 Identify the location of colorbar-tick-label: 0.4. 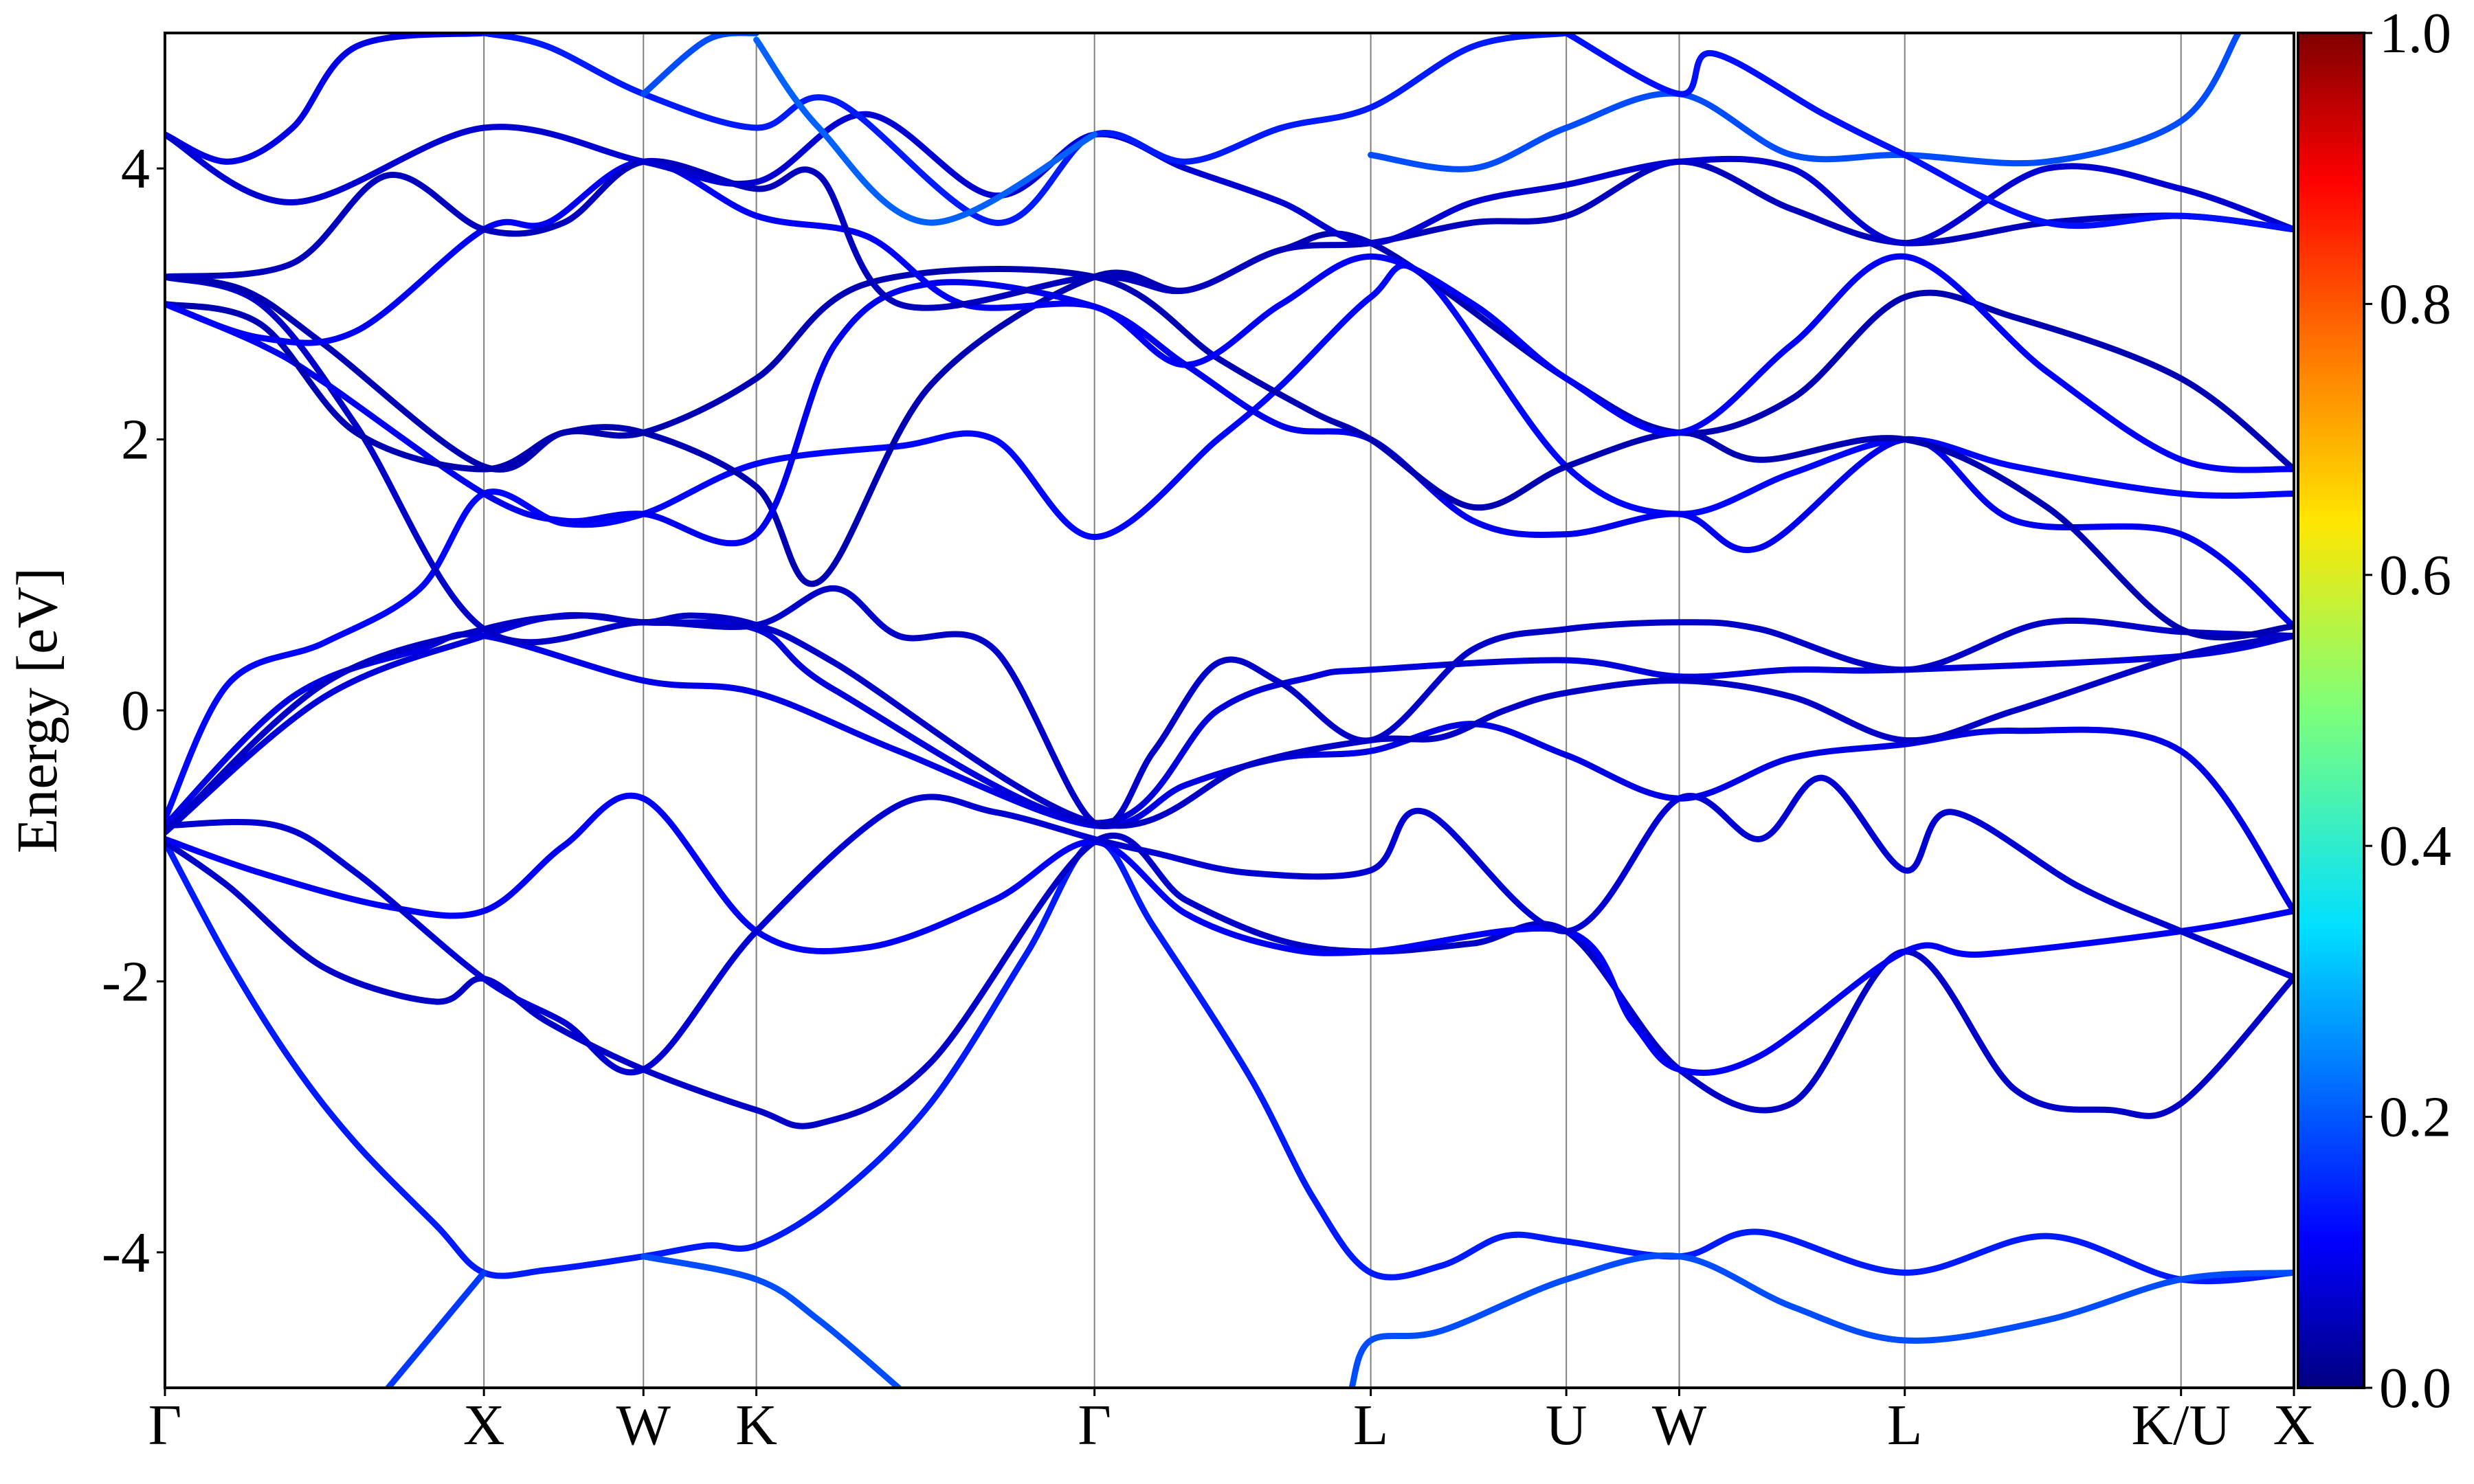
(2415, 846).